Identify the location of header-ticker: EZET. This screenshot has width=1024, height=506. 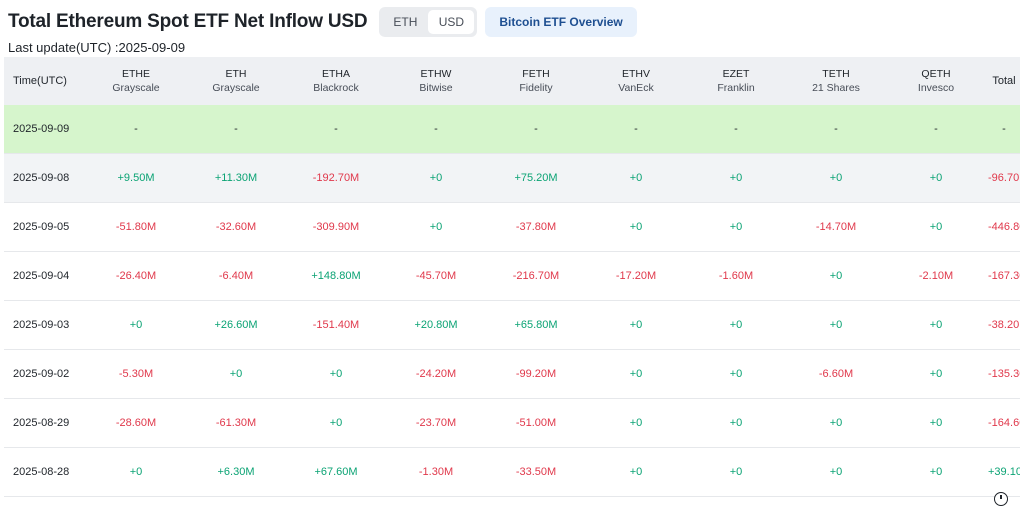
(736, 74).